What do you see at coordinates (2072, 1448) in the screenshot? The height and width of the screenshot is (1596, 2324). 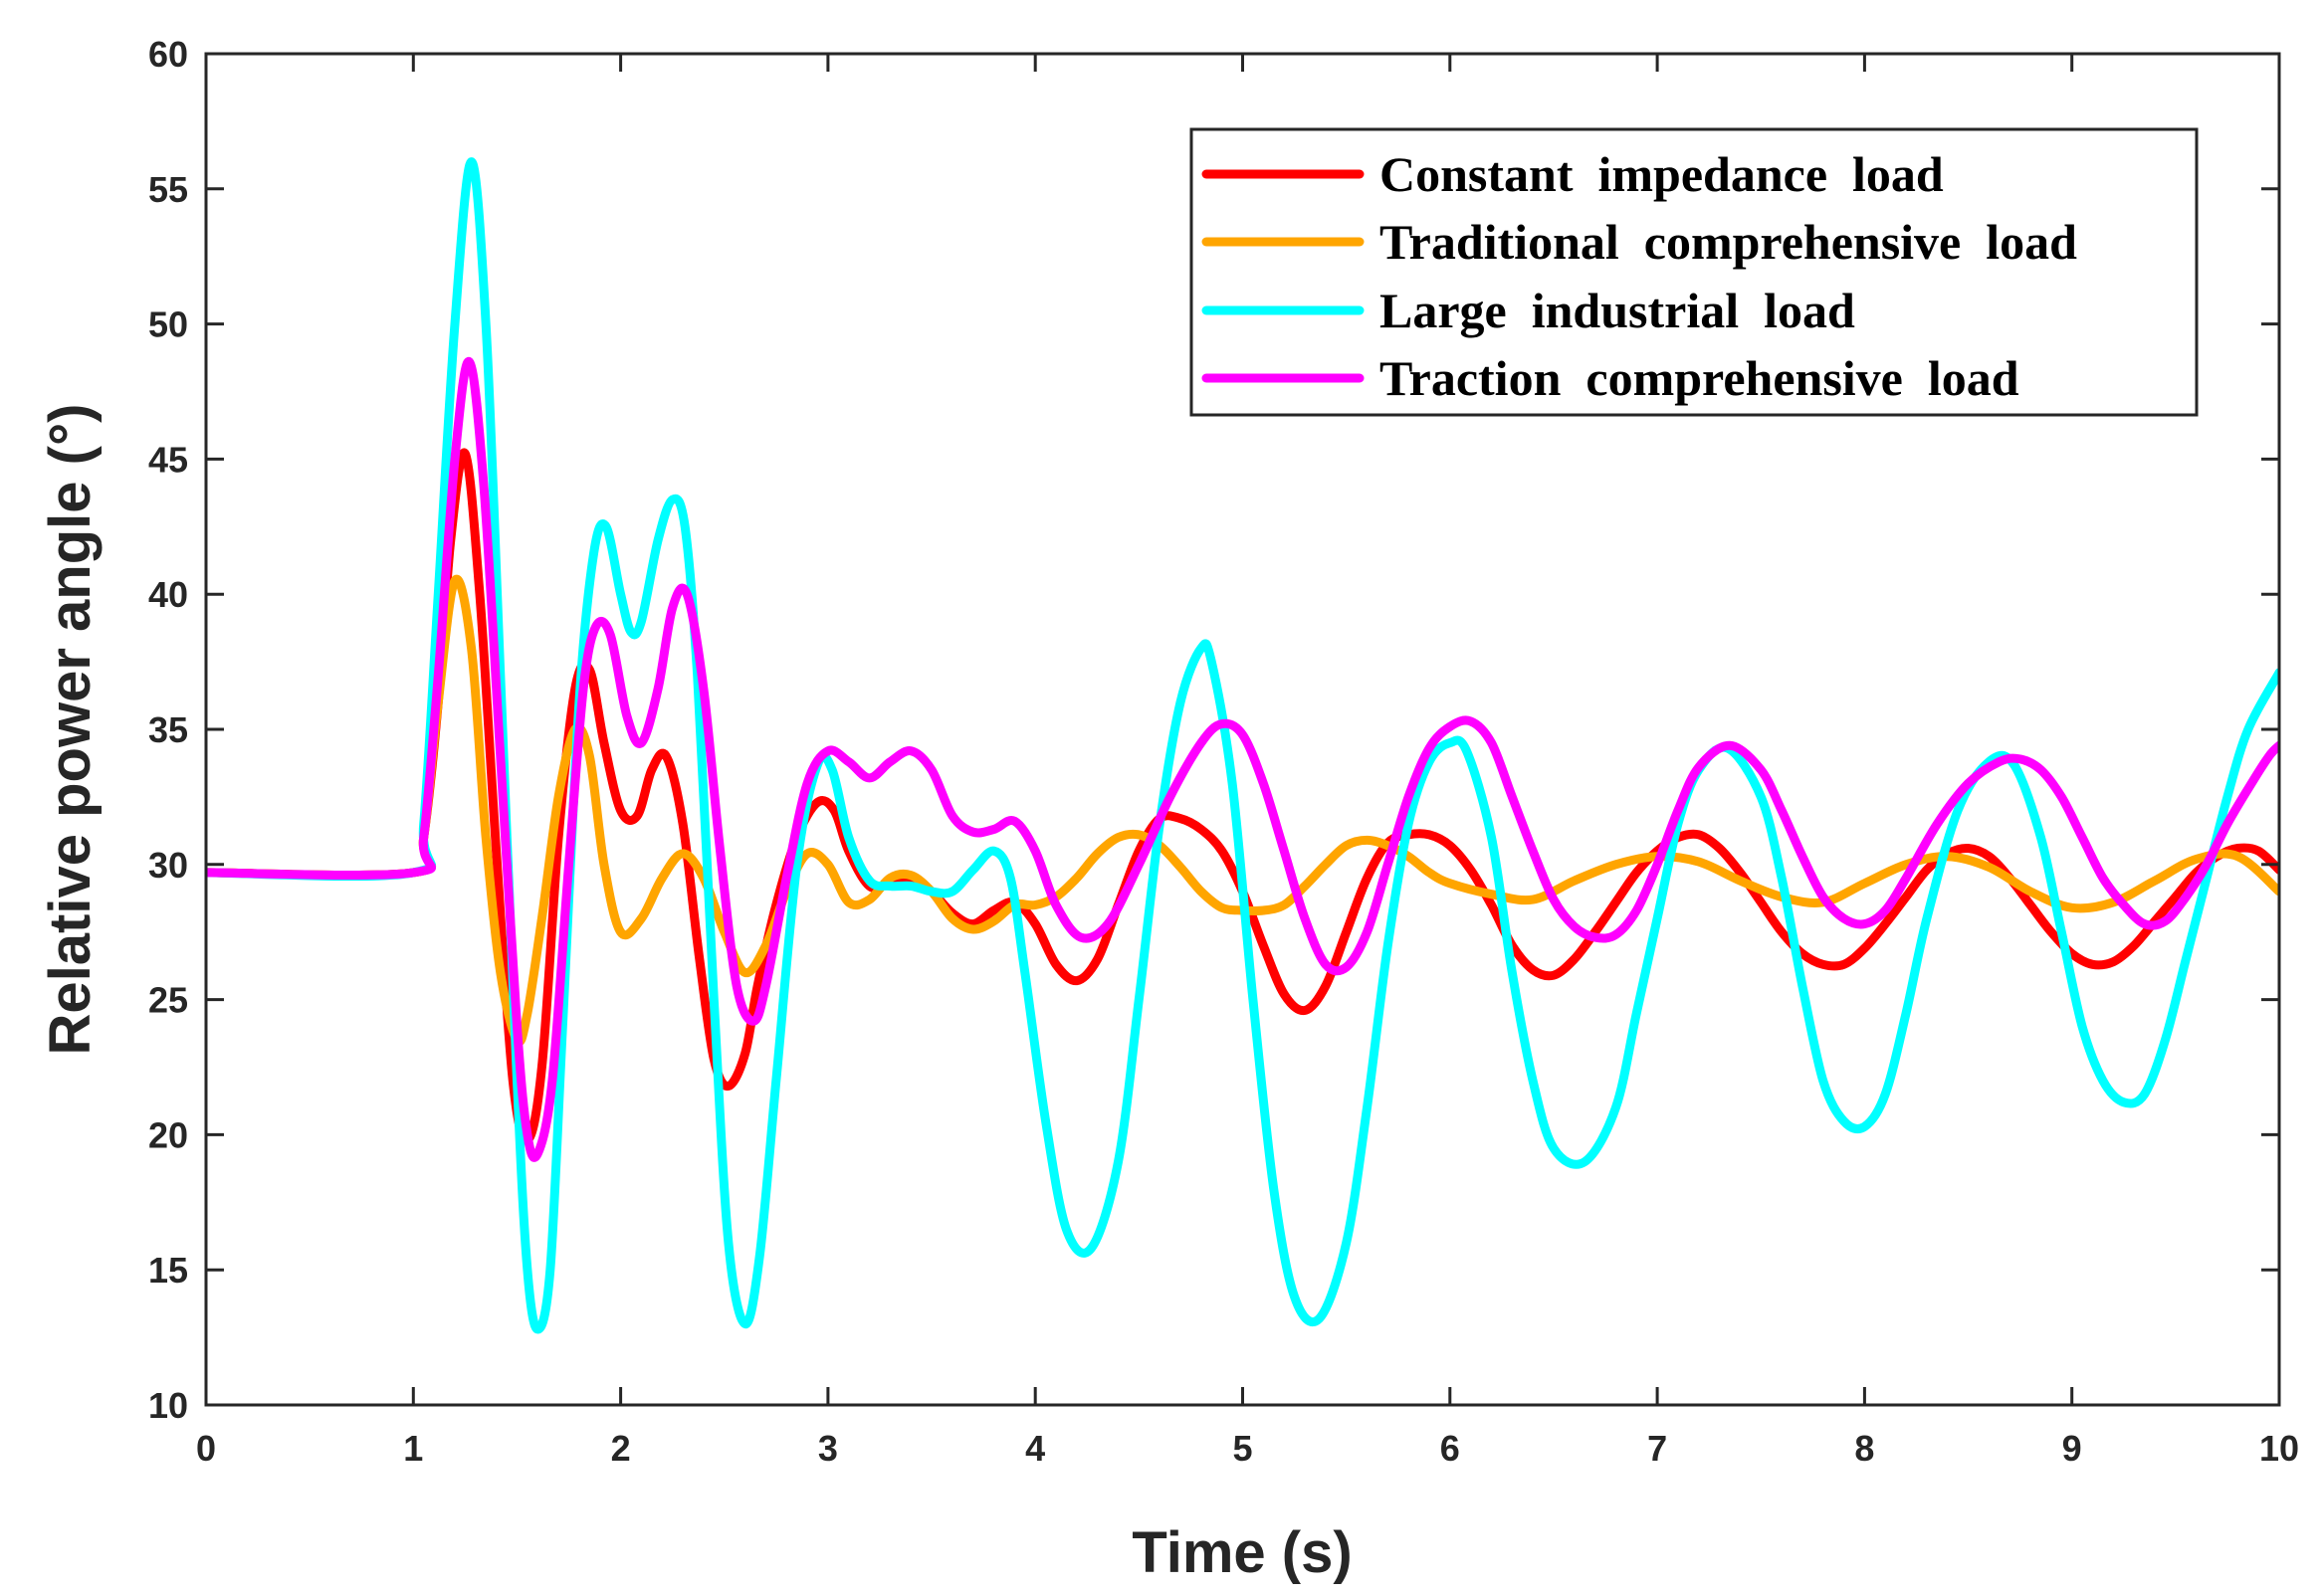 I see `x-tick-label-9: 9` at bounding box center [2072, 1448].